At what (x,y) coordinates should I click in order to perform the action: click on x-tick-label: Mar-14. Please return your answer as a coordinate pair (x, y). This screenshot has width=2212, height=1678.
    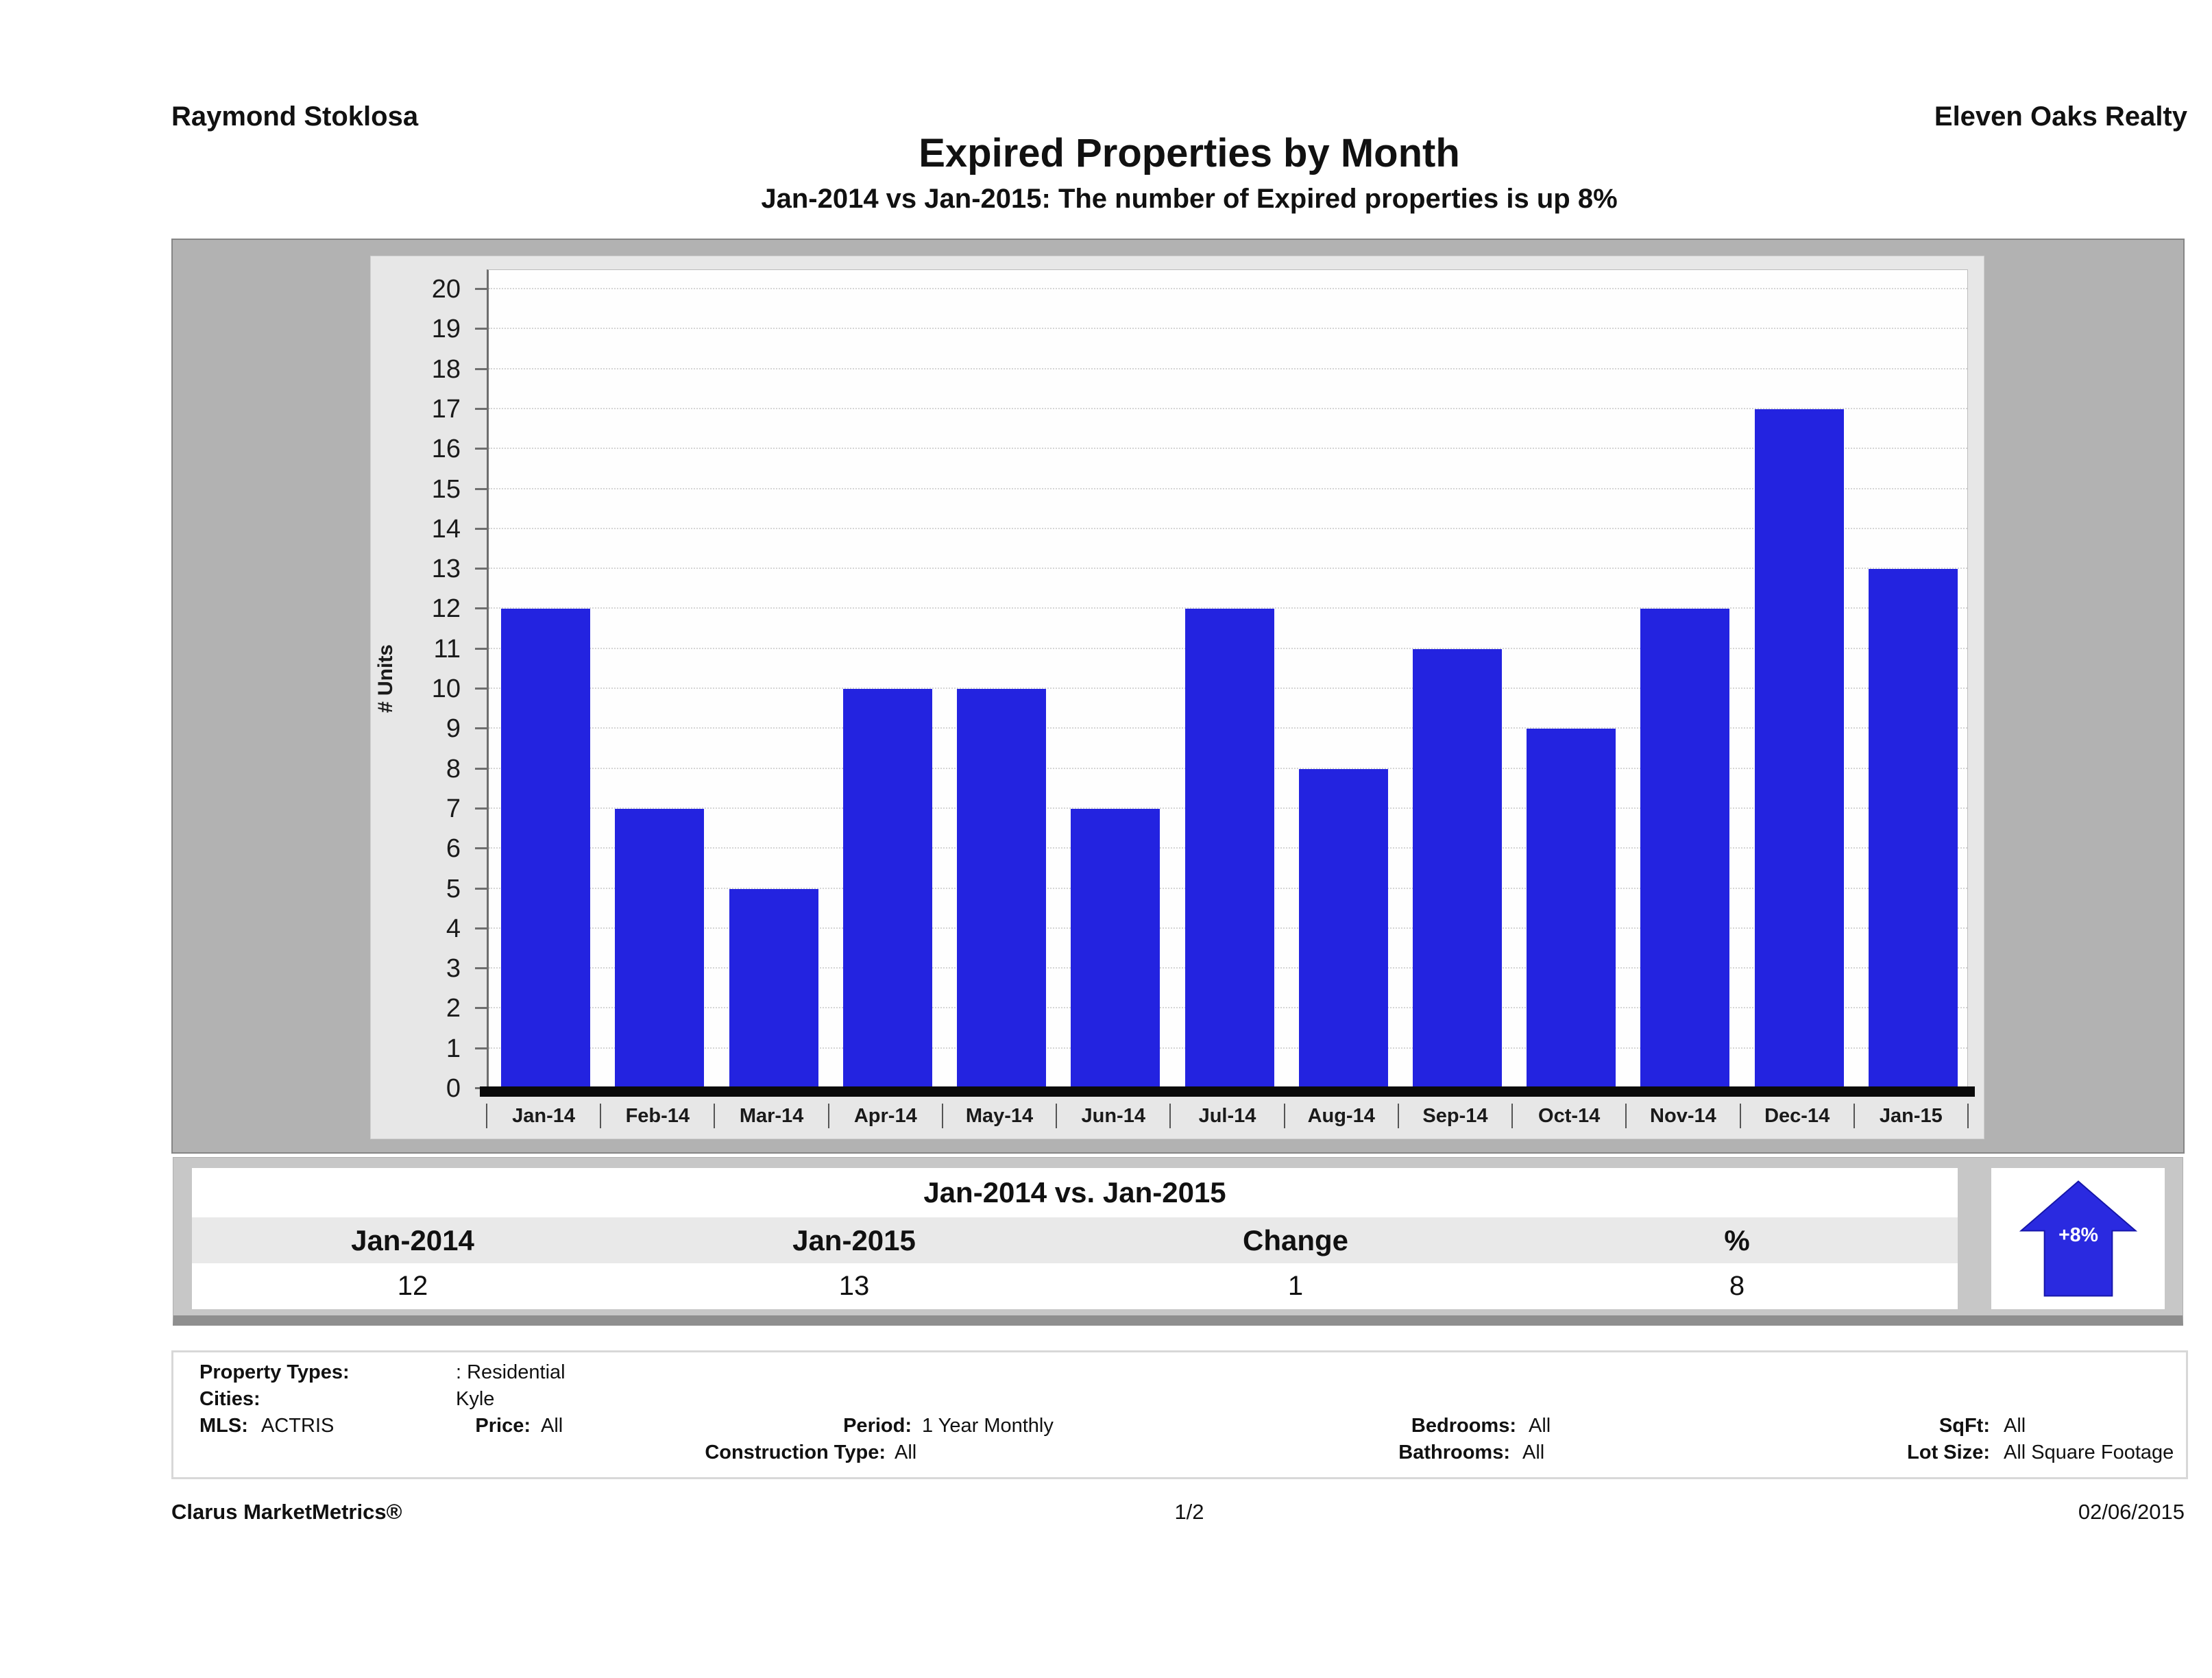
    Looking at the image, I should click on (771, 1116).